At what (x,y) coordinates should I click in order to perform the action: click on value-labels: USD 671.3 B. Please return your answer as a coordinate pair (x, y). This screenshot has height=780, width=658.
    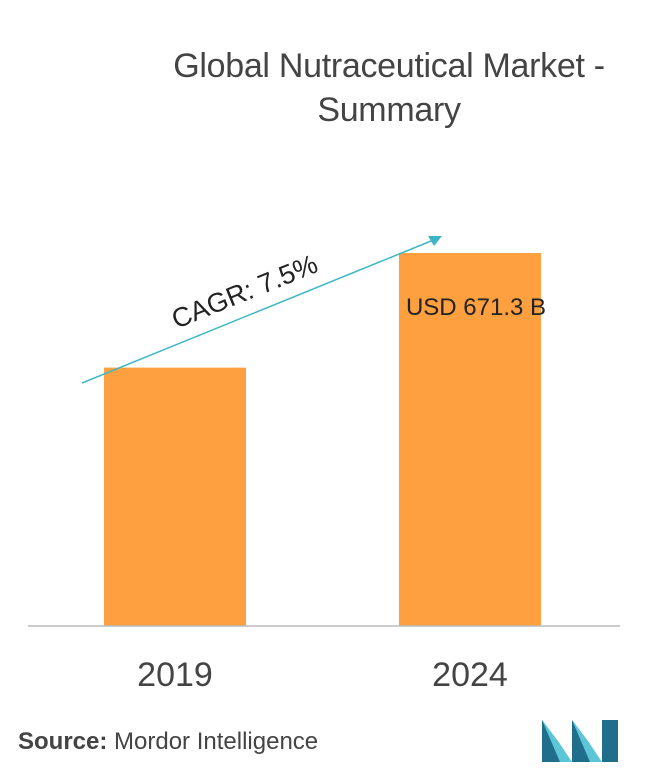
    Looking at the image, I should click on (476, 307).